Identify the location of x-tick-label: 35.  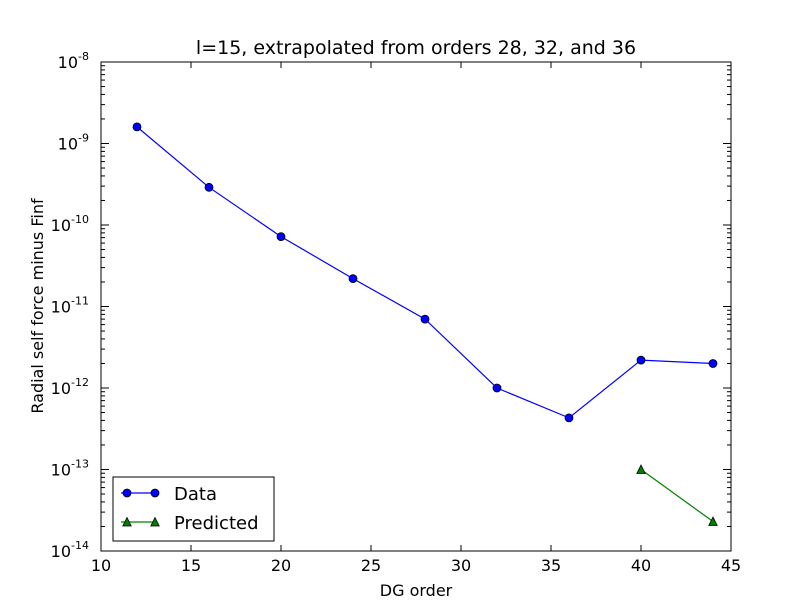
(551, 565).